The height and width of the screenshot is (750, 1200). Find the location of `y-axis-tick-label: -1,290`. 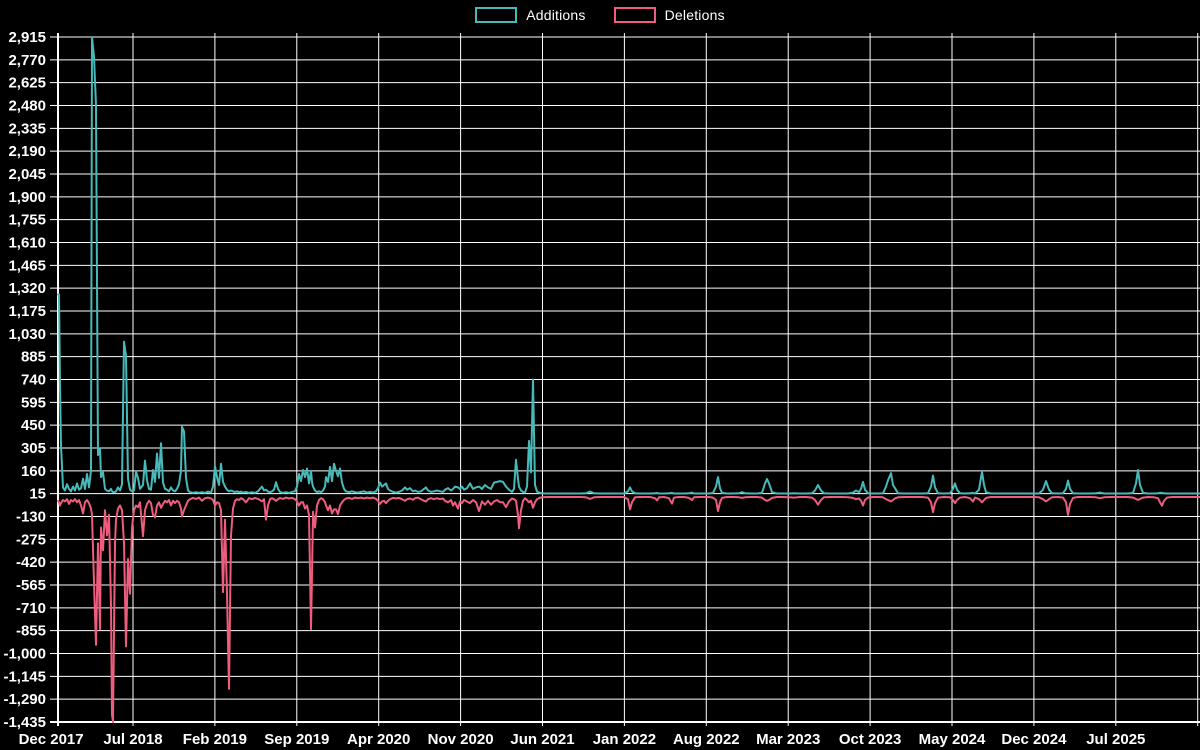

y-axis-tick-label: -1,290 is located at coordinates (24, 699).